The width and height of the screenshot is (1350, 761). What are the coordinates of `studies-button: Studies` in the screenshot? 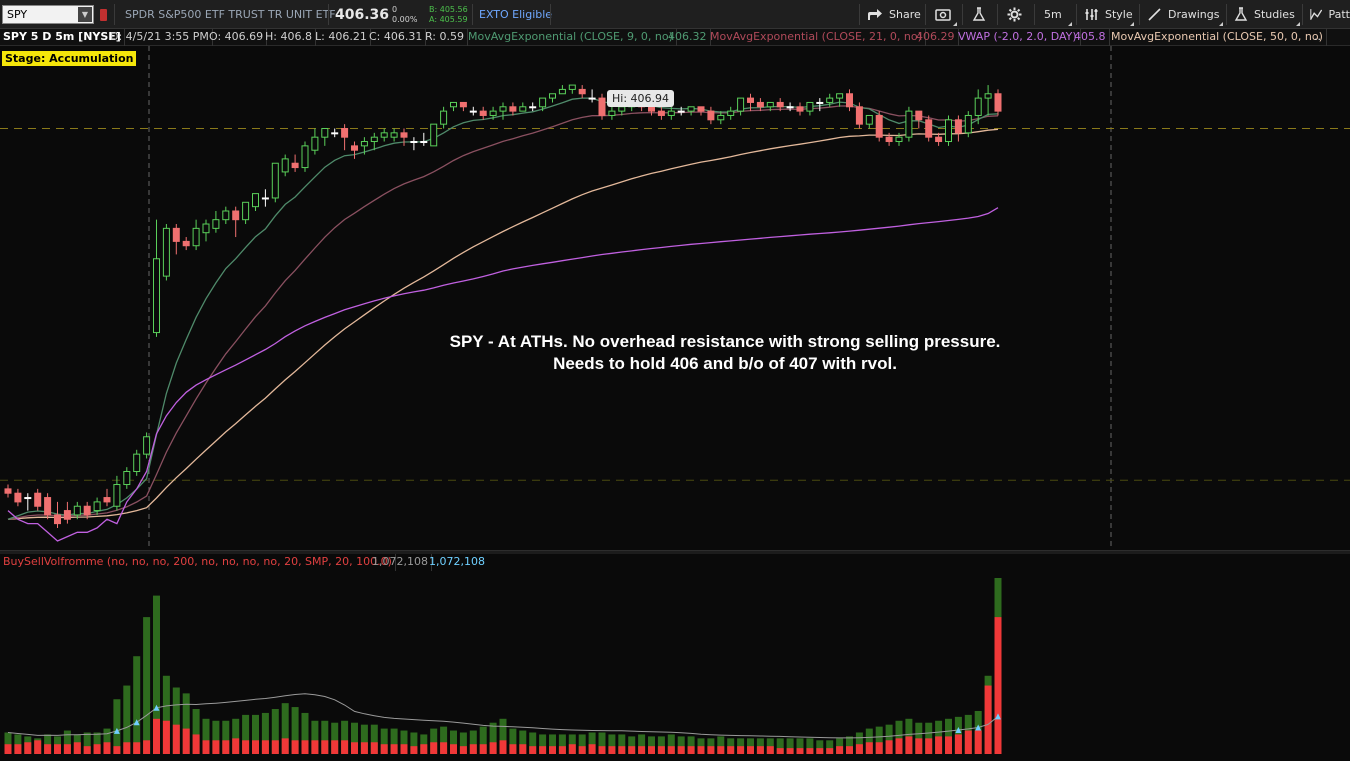 It's located at (1265, 14).